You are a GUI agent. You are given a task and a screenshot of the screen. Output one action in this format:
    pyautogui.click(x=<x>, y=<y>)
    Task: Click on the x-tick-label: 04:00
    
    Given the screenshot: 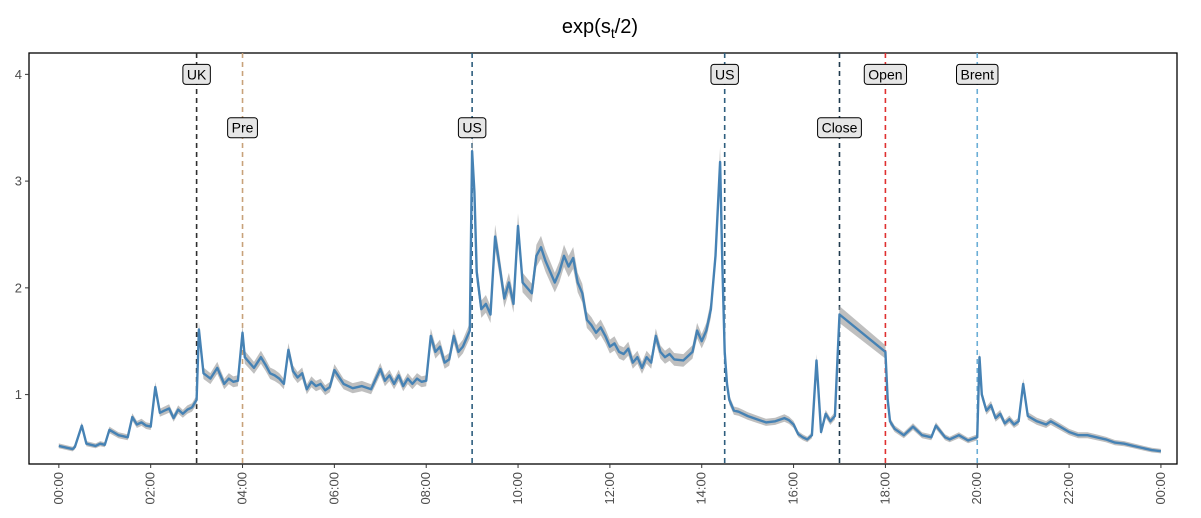 What is the action you would take?
    pyautogui.click(x=242, y=488)
    